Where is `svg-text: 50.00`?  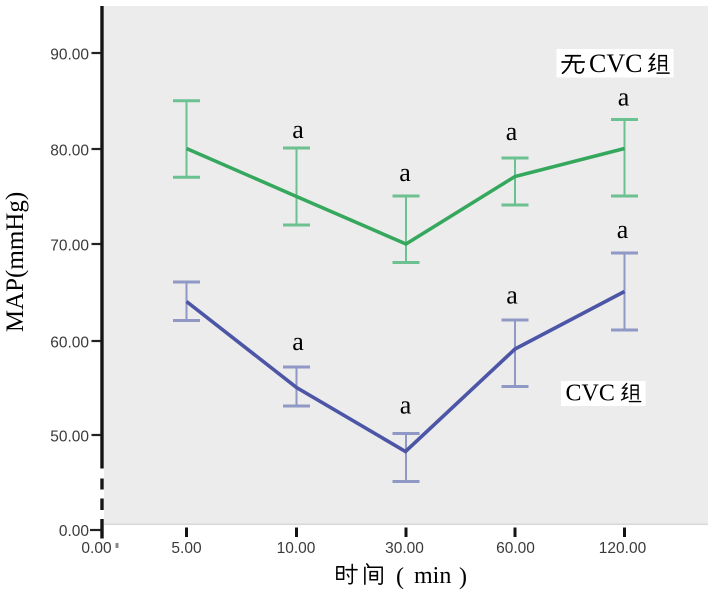
svg-text: 50.00 is located at coordinates (69, 437).